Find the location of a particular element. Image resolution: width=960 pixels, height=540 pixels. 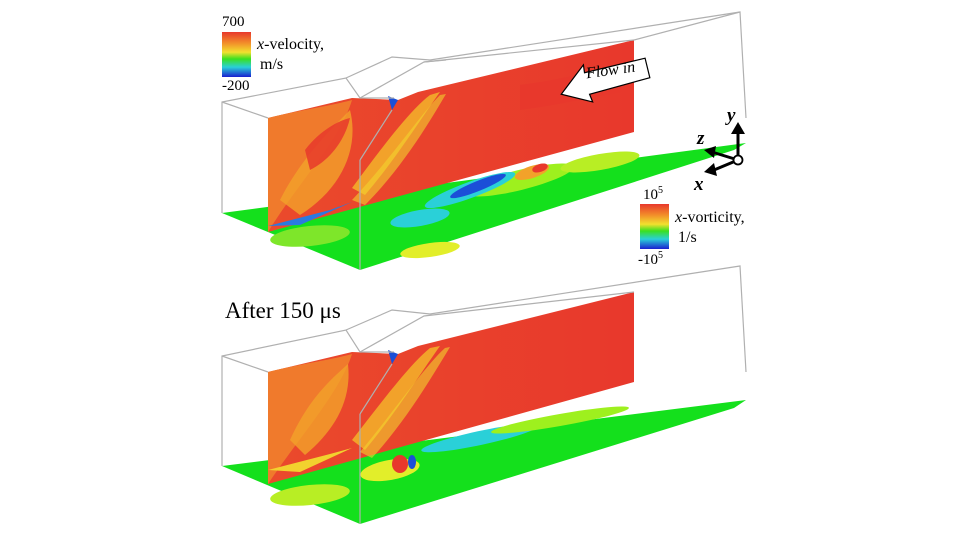

axis-triad is located at coordinates (724, 149).